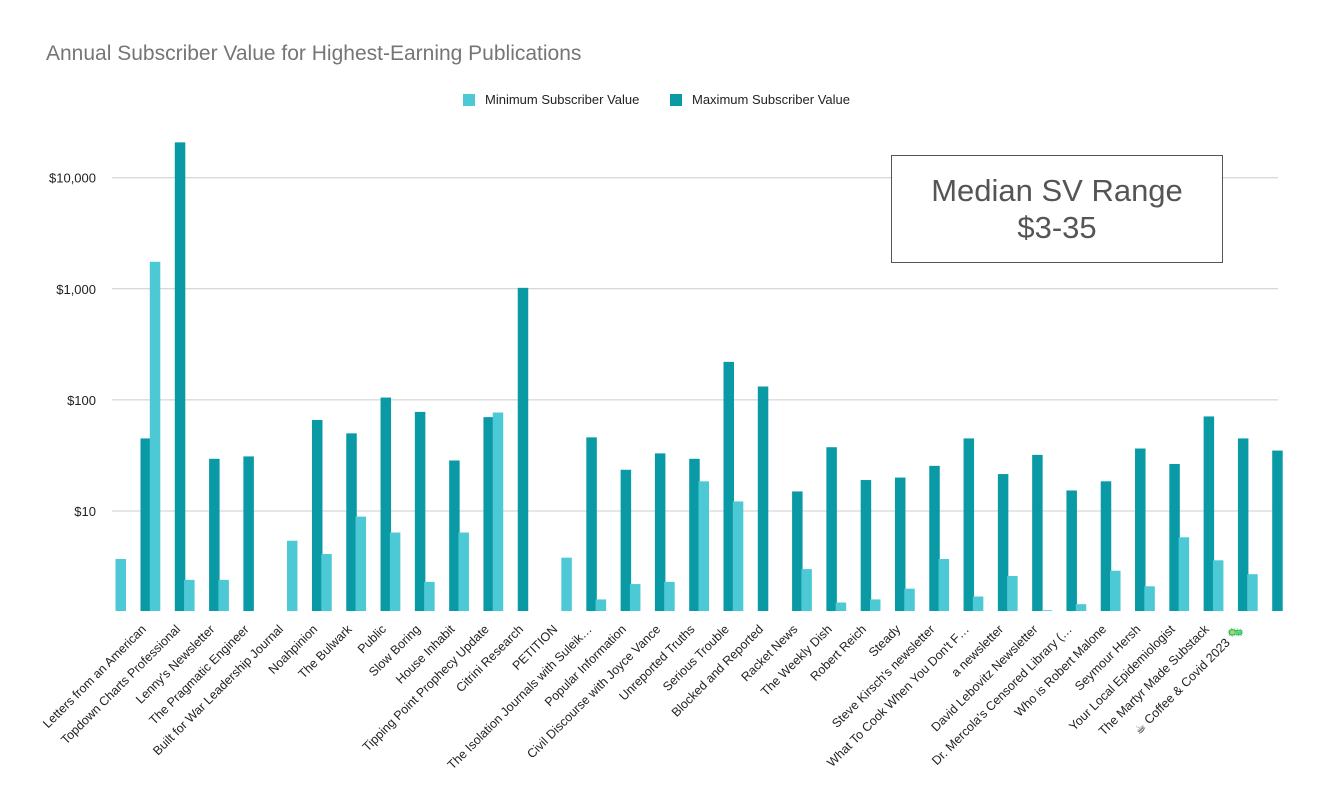 The image size is (1318, 802). Describe the element at coordinates (81, 400) in the screenshot. I see `y-tick-label: $100` at that location.